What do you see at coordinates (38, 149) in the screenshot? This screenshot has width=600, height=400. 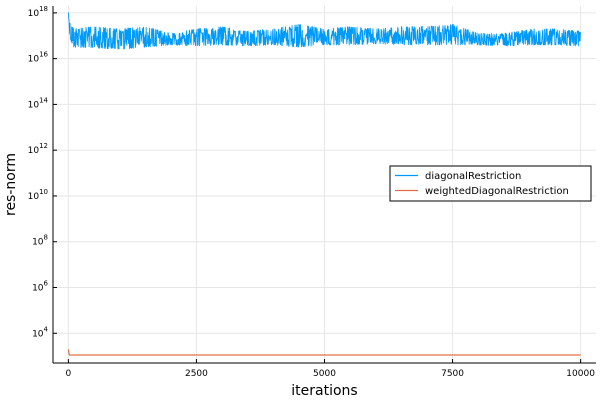 I see `y-tick-label: 10¹²` at bounding box center [38, 149].